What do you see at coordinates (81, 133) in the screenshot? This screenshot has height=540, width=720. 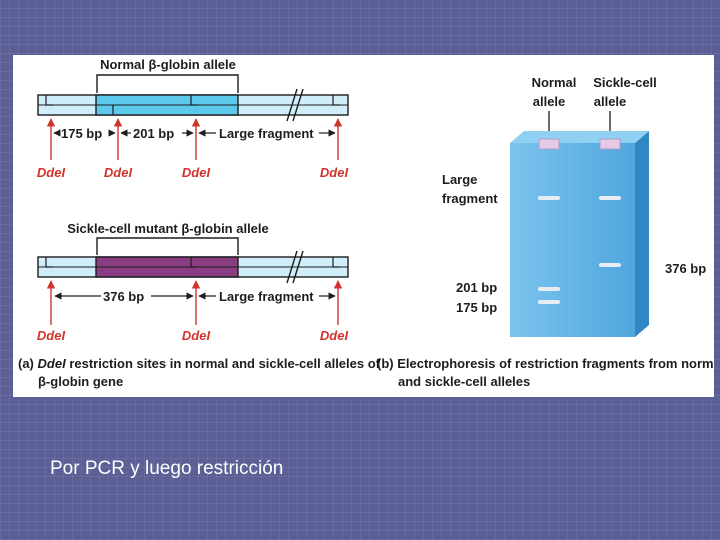 I see `normal-fragment-175: 175 bp` at bounding box center [81, 133].